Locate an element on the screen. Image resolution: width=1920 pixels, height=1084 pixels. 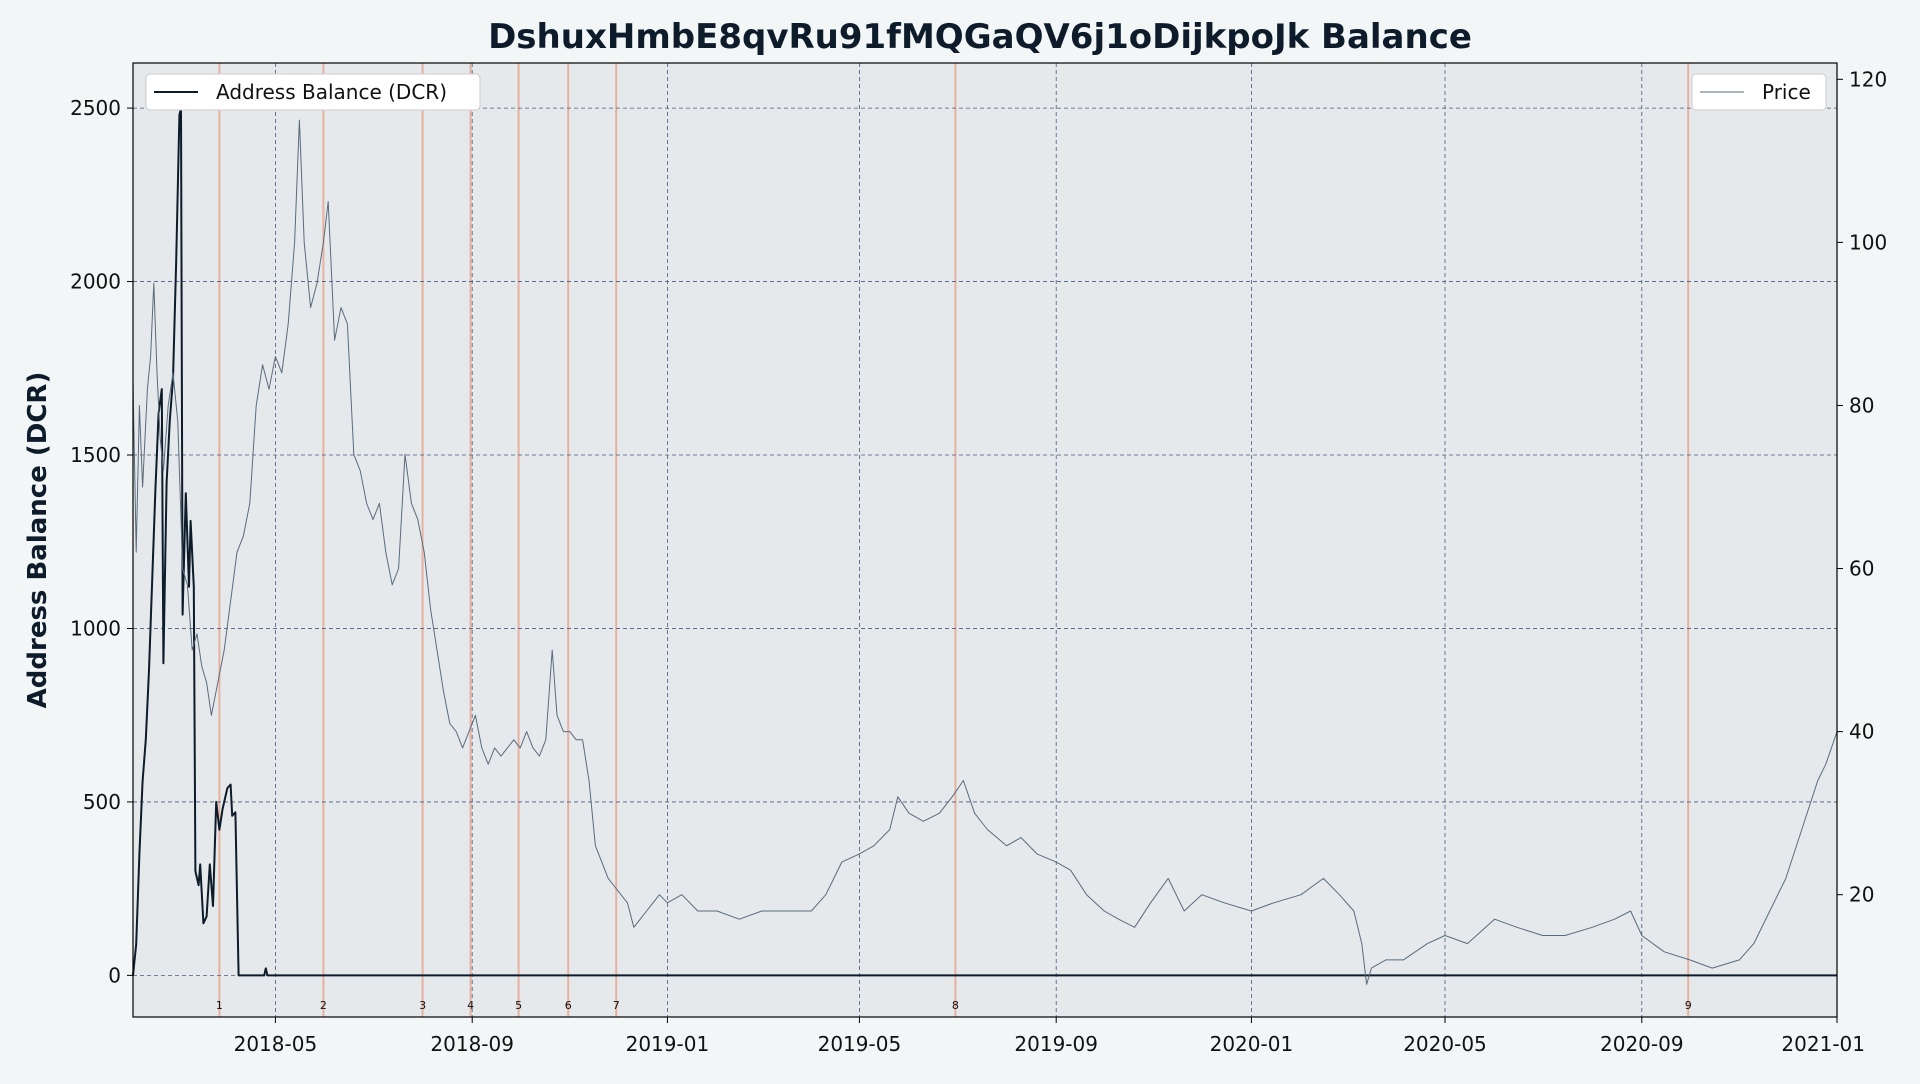
y-axis-label: Address Balance (DCR) is located at coordinates (38, 540).